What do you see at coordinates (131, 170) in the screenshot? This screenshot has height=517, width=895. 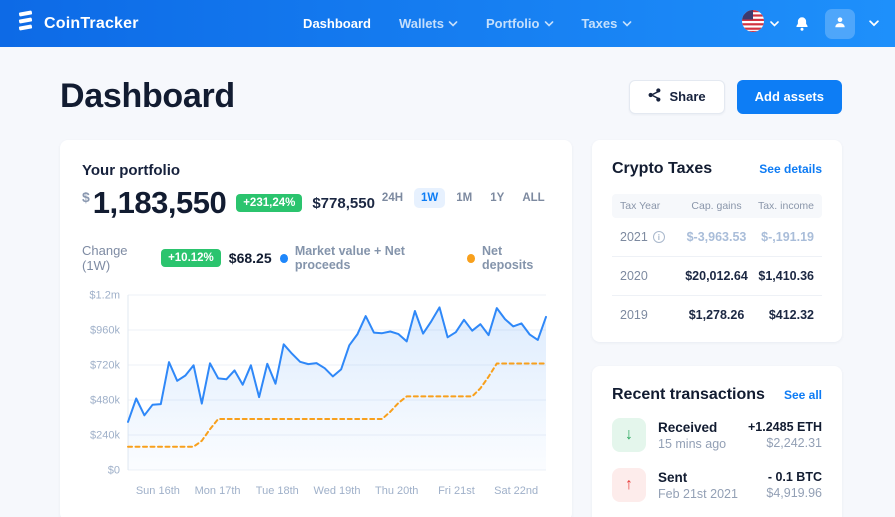 I see `portfolio-title: Your portfolio` at bounding box center [131, 170].